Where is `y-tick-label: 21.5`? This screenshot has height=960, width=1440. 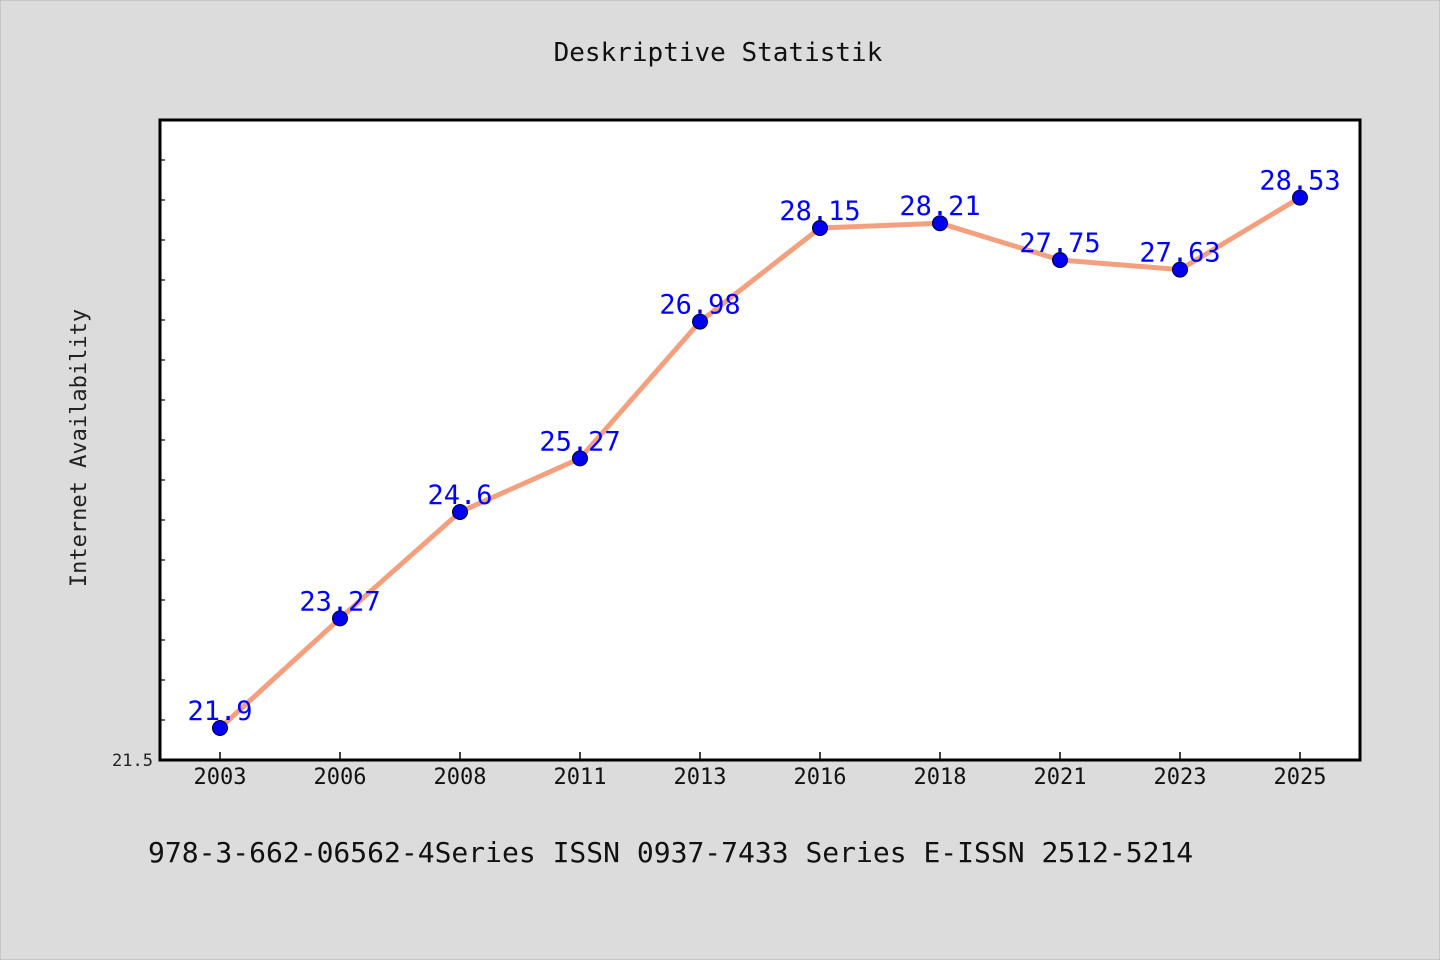 y-tick-label: 21.5 is located at coordinates (132, 761).